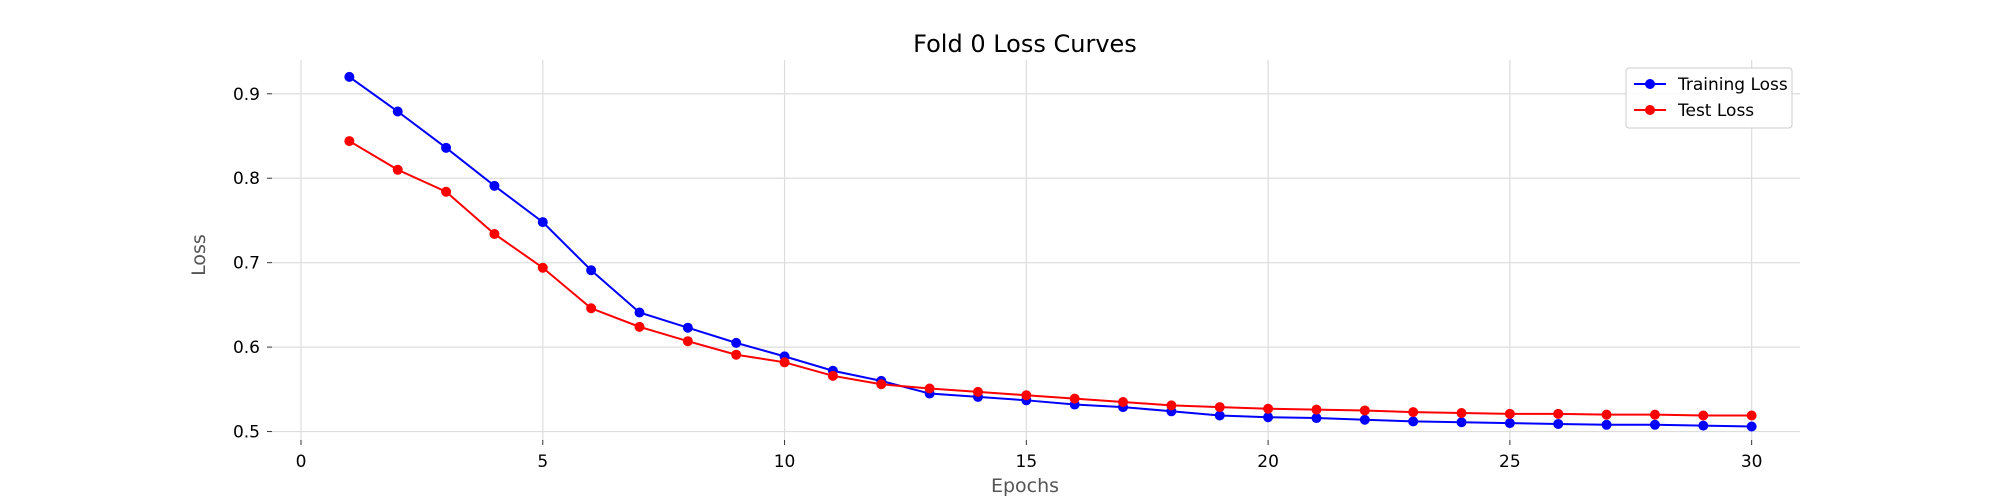 This screenshot has width=2000, height=500. What do you see at coordinates (542, 462) in the screenshot?
I see `x-tick-label: 5` at bounding box center [542, 462].